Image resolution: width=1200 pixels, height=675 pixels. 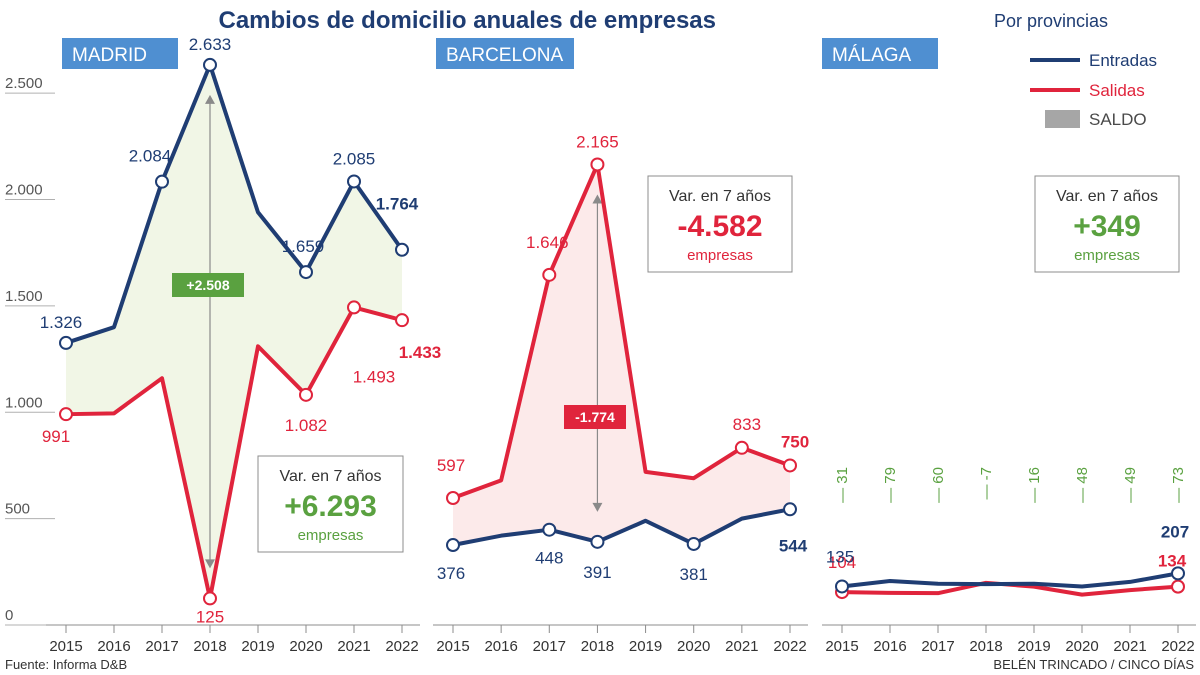 What do you see at coordinates (9, 615) in the screenshot?
I see `y-tick-label: 0` at bounding box center [9, 615].